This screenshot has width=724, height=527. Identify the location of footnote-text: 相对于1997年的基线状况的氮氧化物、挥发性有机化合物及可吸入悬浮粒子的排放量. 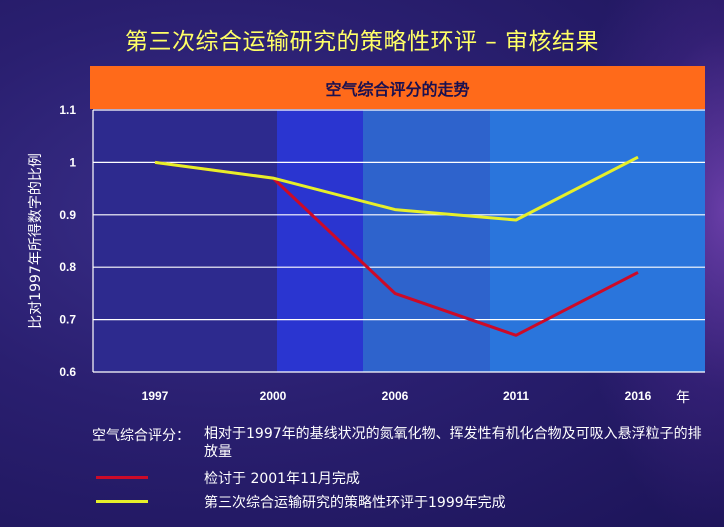
(453, 443).